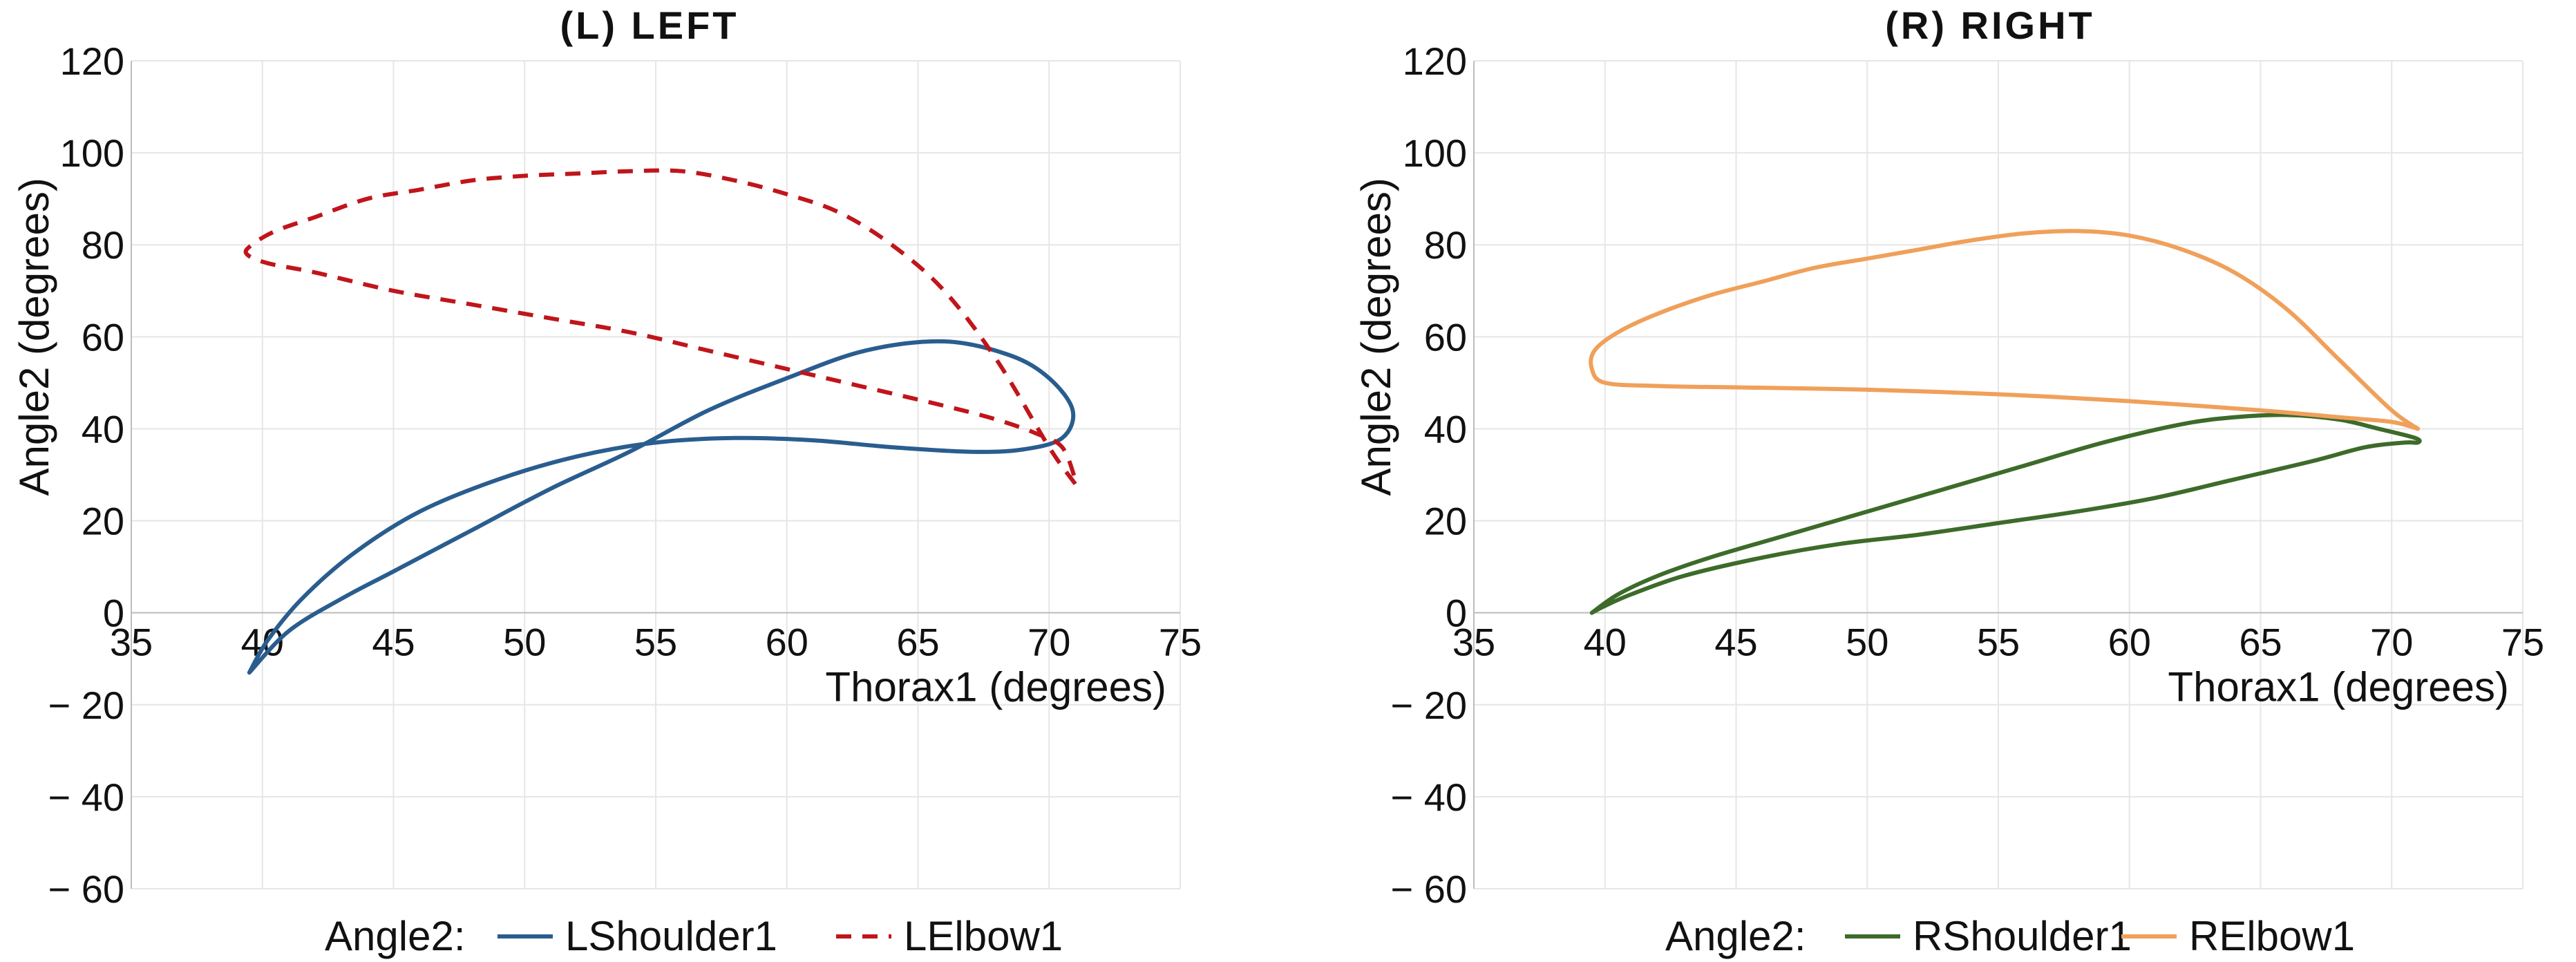 The height and width of the screenshot is (962, 2576). Describe the element at coordinates (649, 25) in the screenshot. I see `chart-title: (L) LEFT` at that location.